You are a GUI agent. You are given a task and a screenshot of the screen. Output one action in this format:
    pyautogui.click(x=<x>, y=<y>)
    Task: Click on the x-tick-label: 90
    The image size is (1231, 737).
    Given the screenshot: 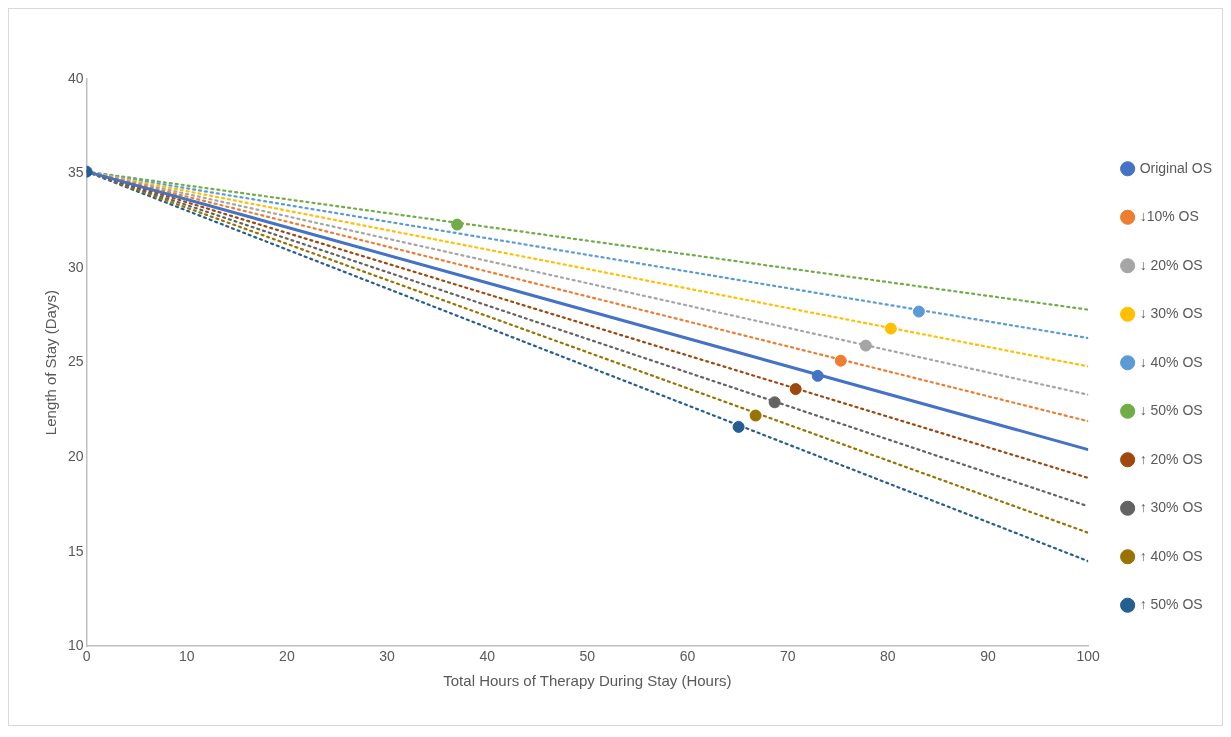 What is the action you would take?
    pyautogui.click(x=988, y=656)
    